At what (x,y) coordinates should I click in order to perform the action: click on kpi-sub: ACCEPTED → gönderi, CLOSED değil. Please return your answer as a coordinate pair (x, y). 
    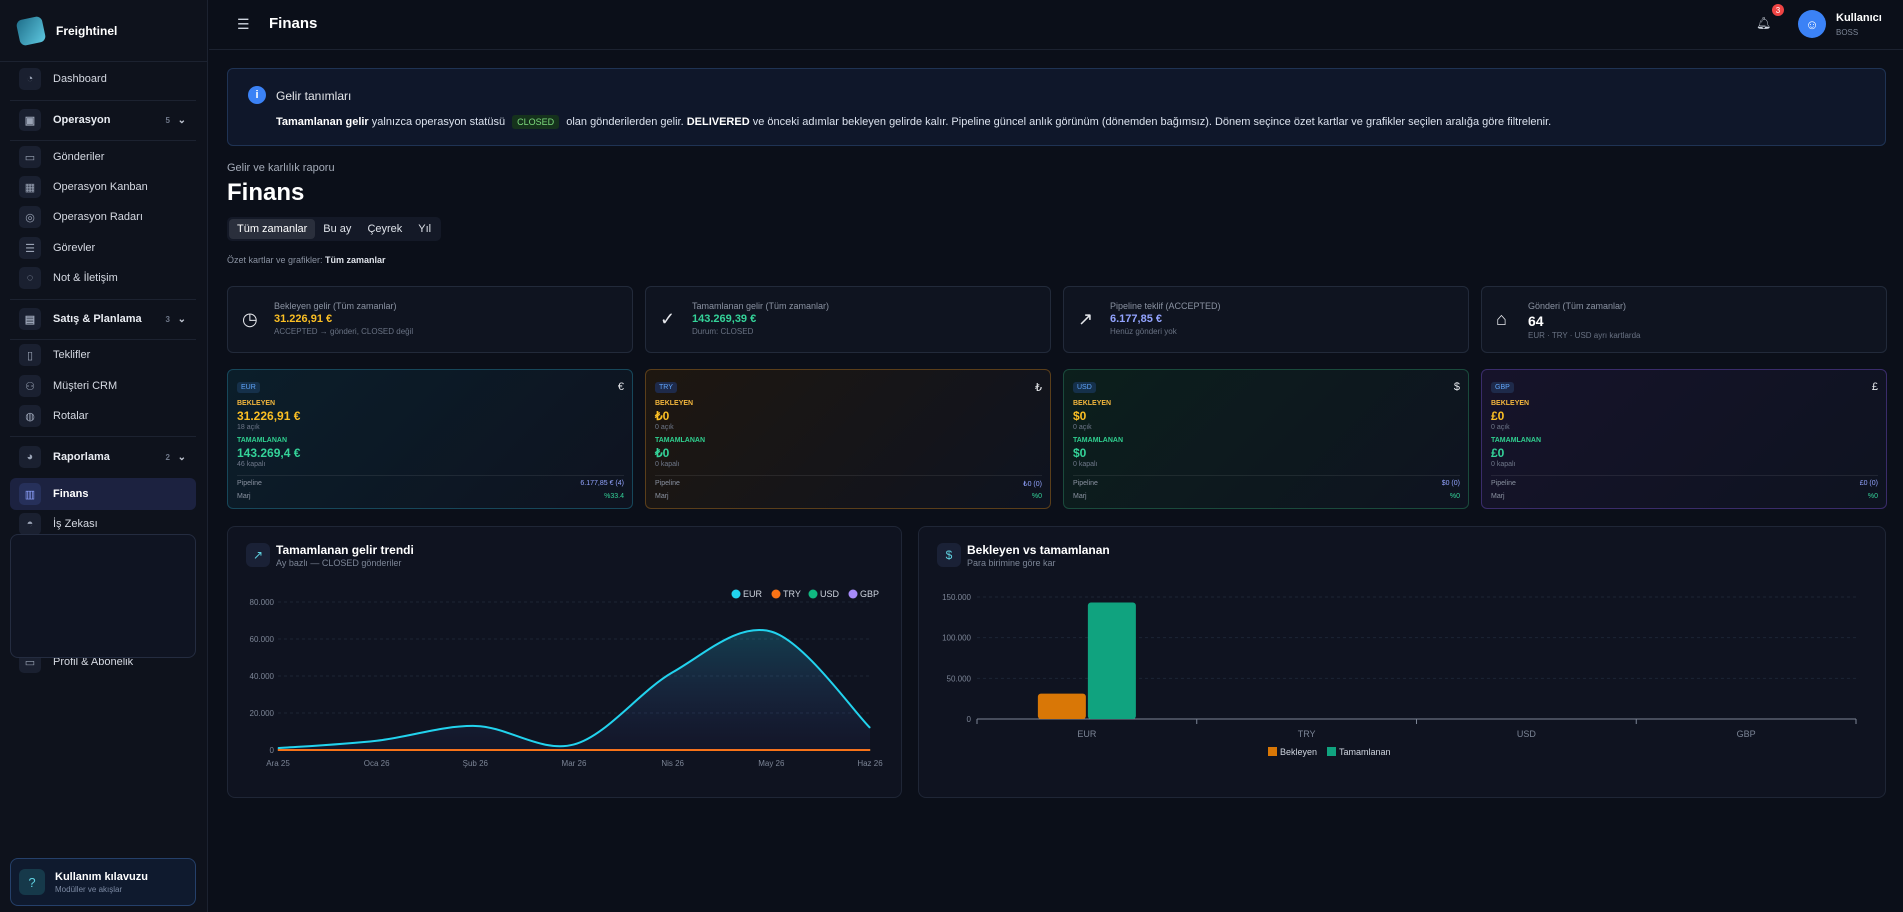
    Looking at the image, I should click on (344, 331).